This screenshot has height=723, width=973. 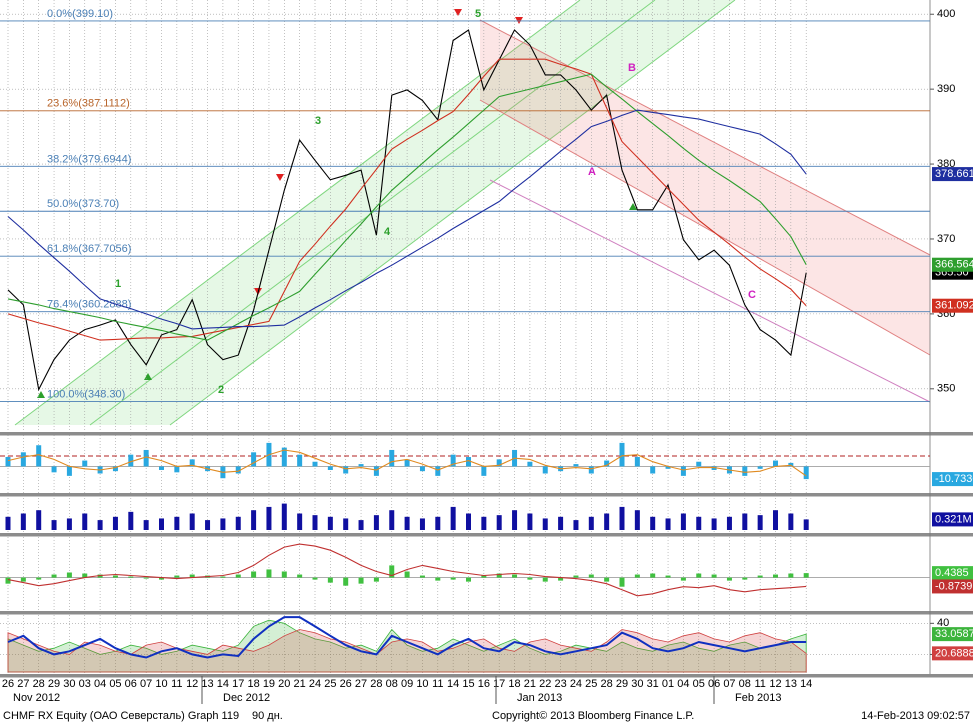 What do you see at coordinates (954, 479) in the screenshot?
I see `value-box-label: -10.7336` at bounding box center [954, 479].